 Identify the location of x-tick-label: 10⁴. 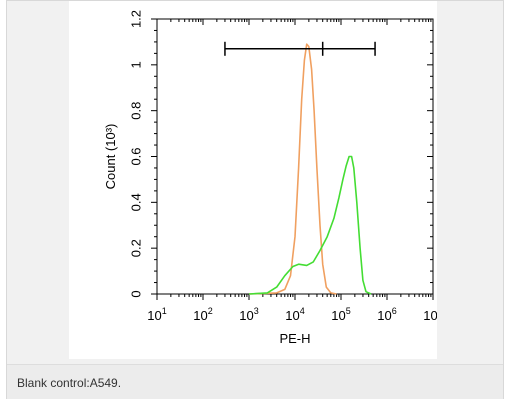
(294, 314).